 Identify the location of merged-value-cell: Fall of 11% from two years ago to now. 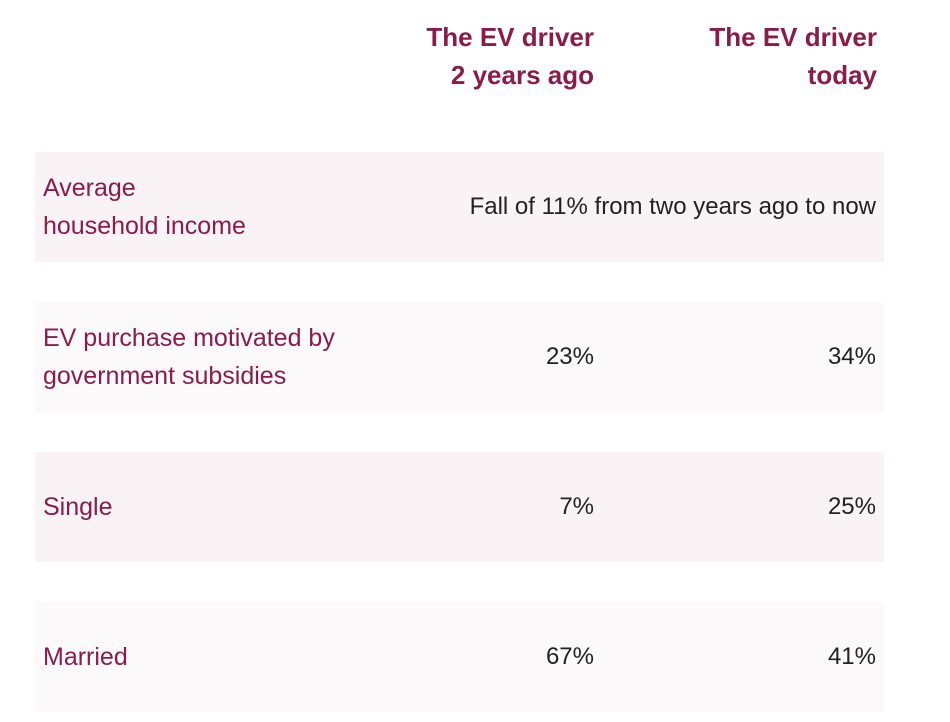
(672, 206).